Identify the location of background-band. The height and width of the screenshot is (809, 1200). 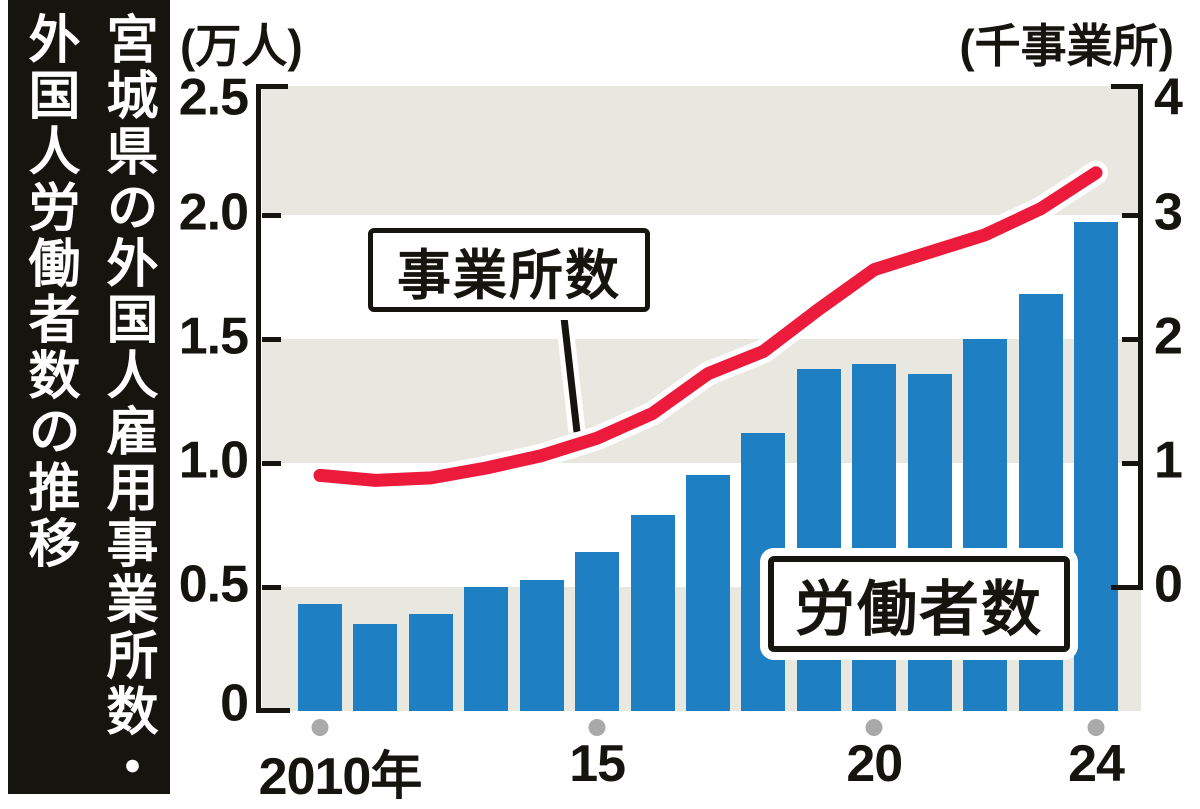
(701, 150).